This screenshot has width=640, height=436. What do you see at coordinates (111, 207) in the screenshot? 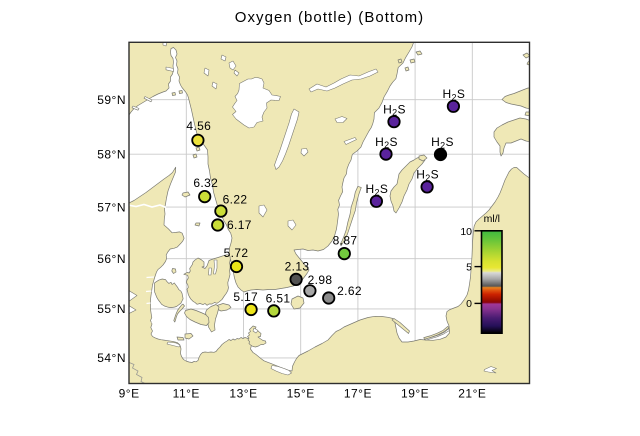
I see `svg-text: 57°N` at bounding box center [111, 207].